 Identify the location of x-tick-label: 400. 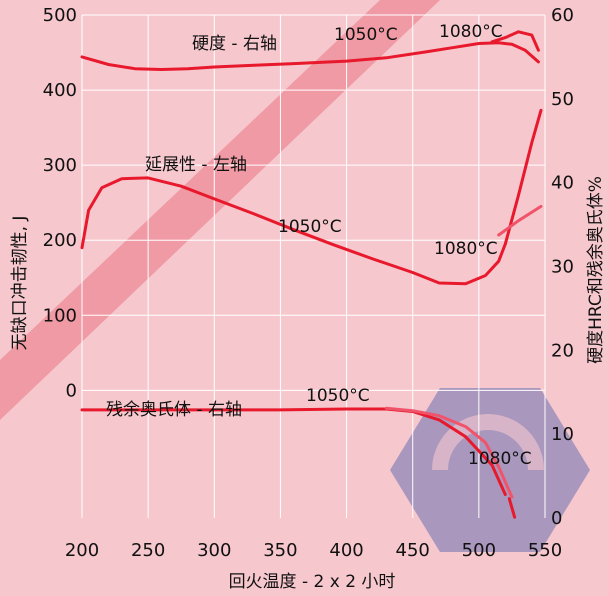
(346, 550).